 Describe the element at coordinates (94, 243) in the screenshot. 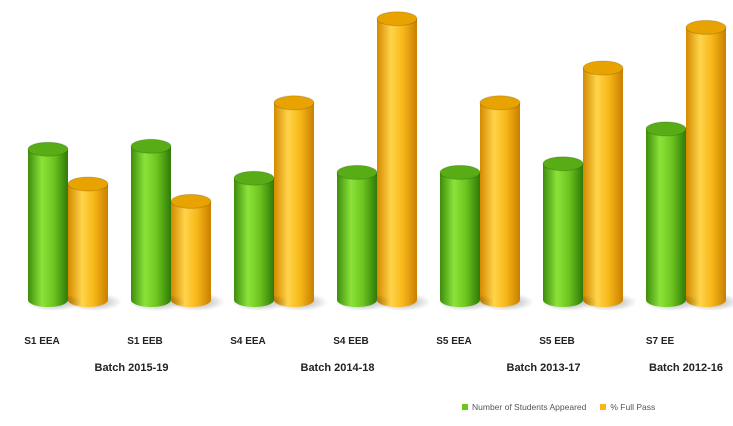

I see `bar-full-pass-s1-eea` at that location.